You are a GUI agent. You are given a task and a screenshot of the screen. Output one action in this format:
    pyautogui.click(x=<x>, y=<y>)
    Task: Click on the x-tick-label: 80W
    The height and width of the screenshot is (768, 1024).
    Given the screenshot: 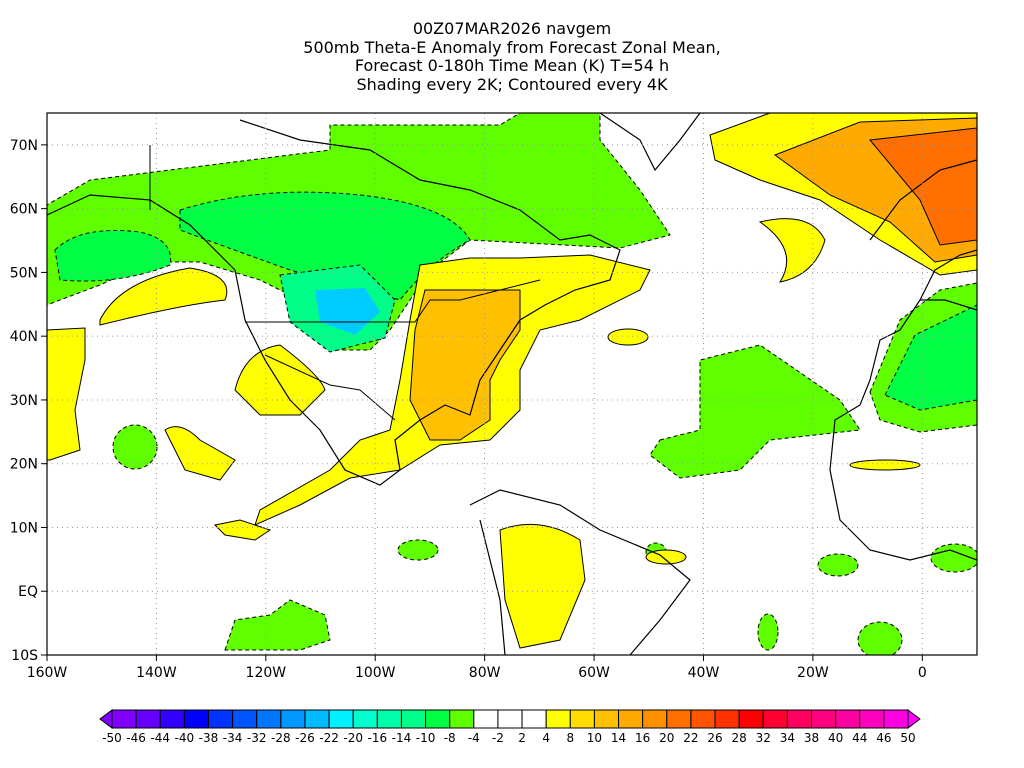 What is the action you would take?
    pyautogui.click(x=485, y=673)
    